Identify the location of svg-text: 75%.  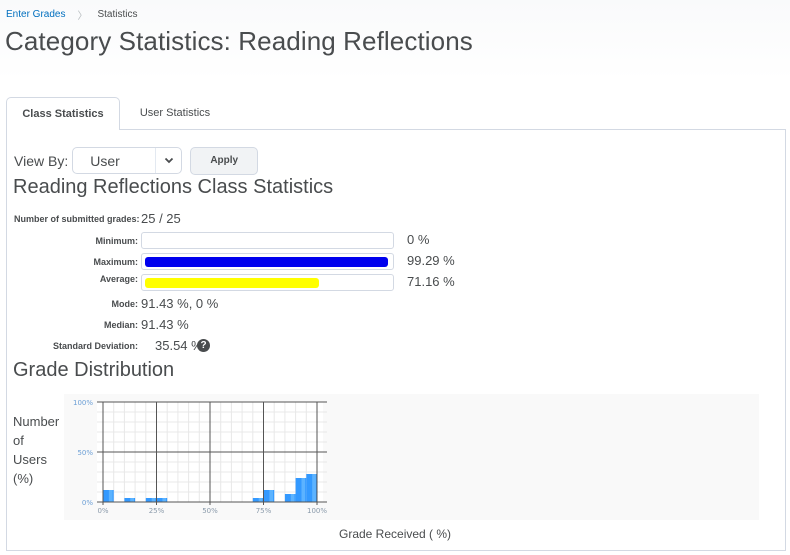
(264, 511).